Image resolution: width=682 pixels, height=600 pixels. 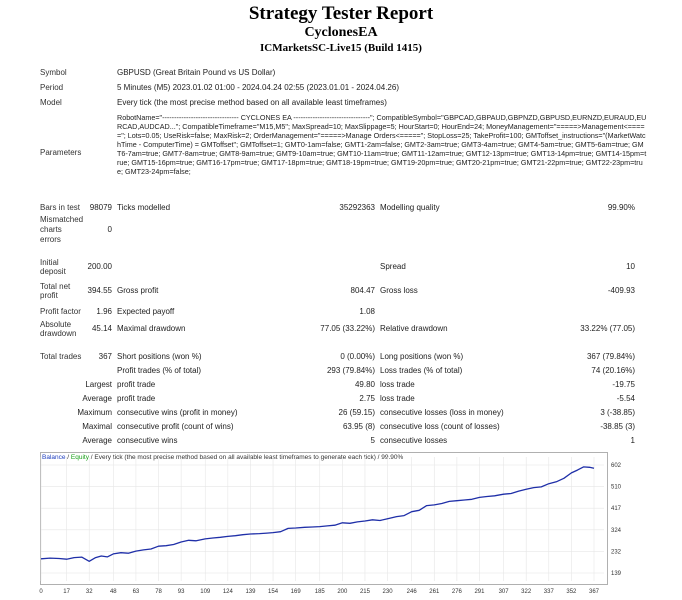 What do you see at coordinates (504, 592) in the screenshot?
I see `x-tick-label: 307` at bounding box center [504, 592].